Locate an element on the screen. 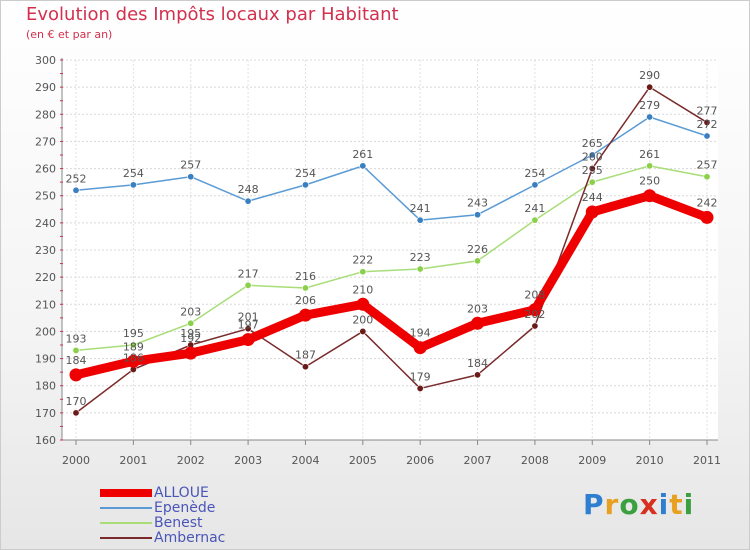 The width and height of the screenshot is (750, 550). data-label-ambernac: 277 is located at coordinates (707, 110).